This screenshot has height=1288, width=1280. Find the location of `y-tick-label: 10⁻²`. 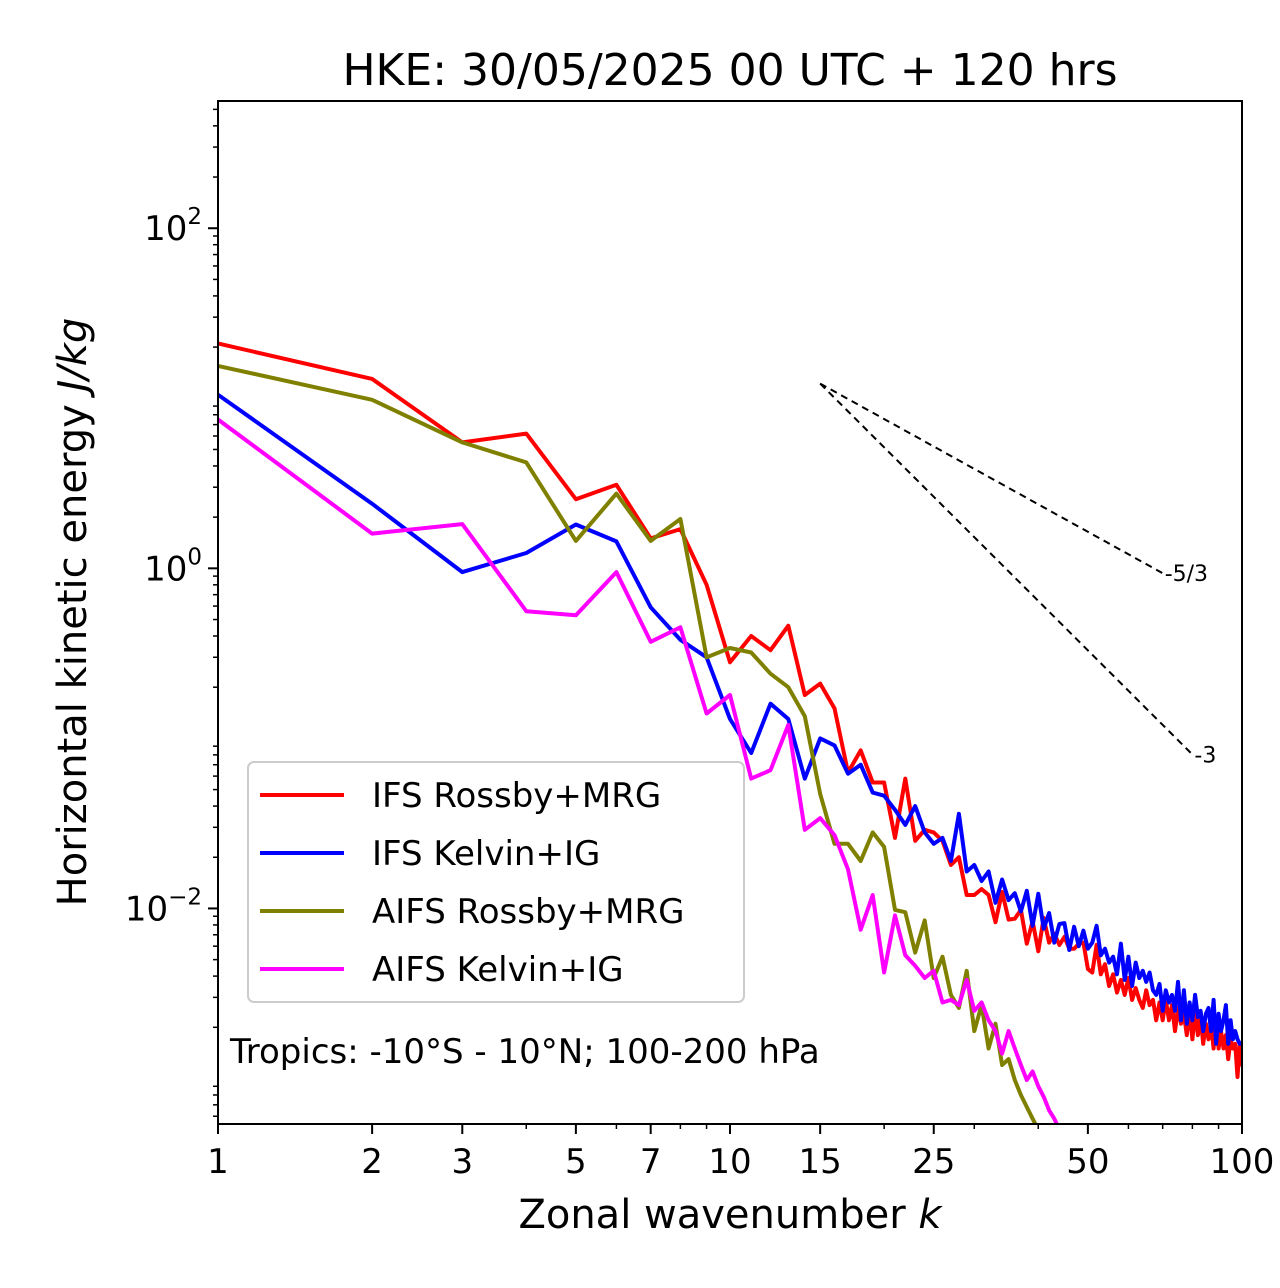

y-tick-label: 10⁻² is located at coordinates (163, 906).